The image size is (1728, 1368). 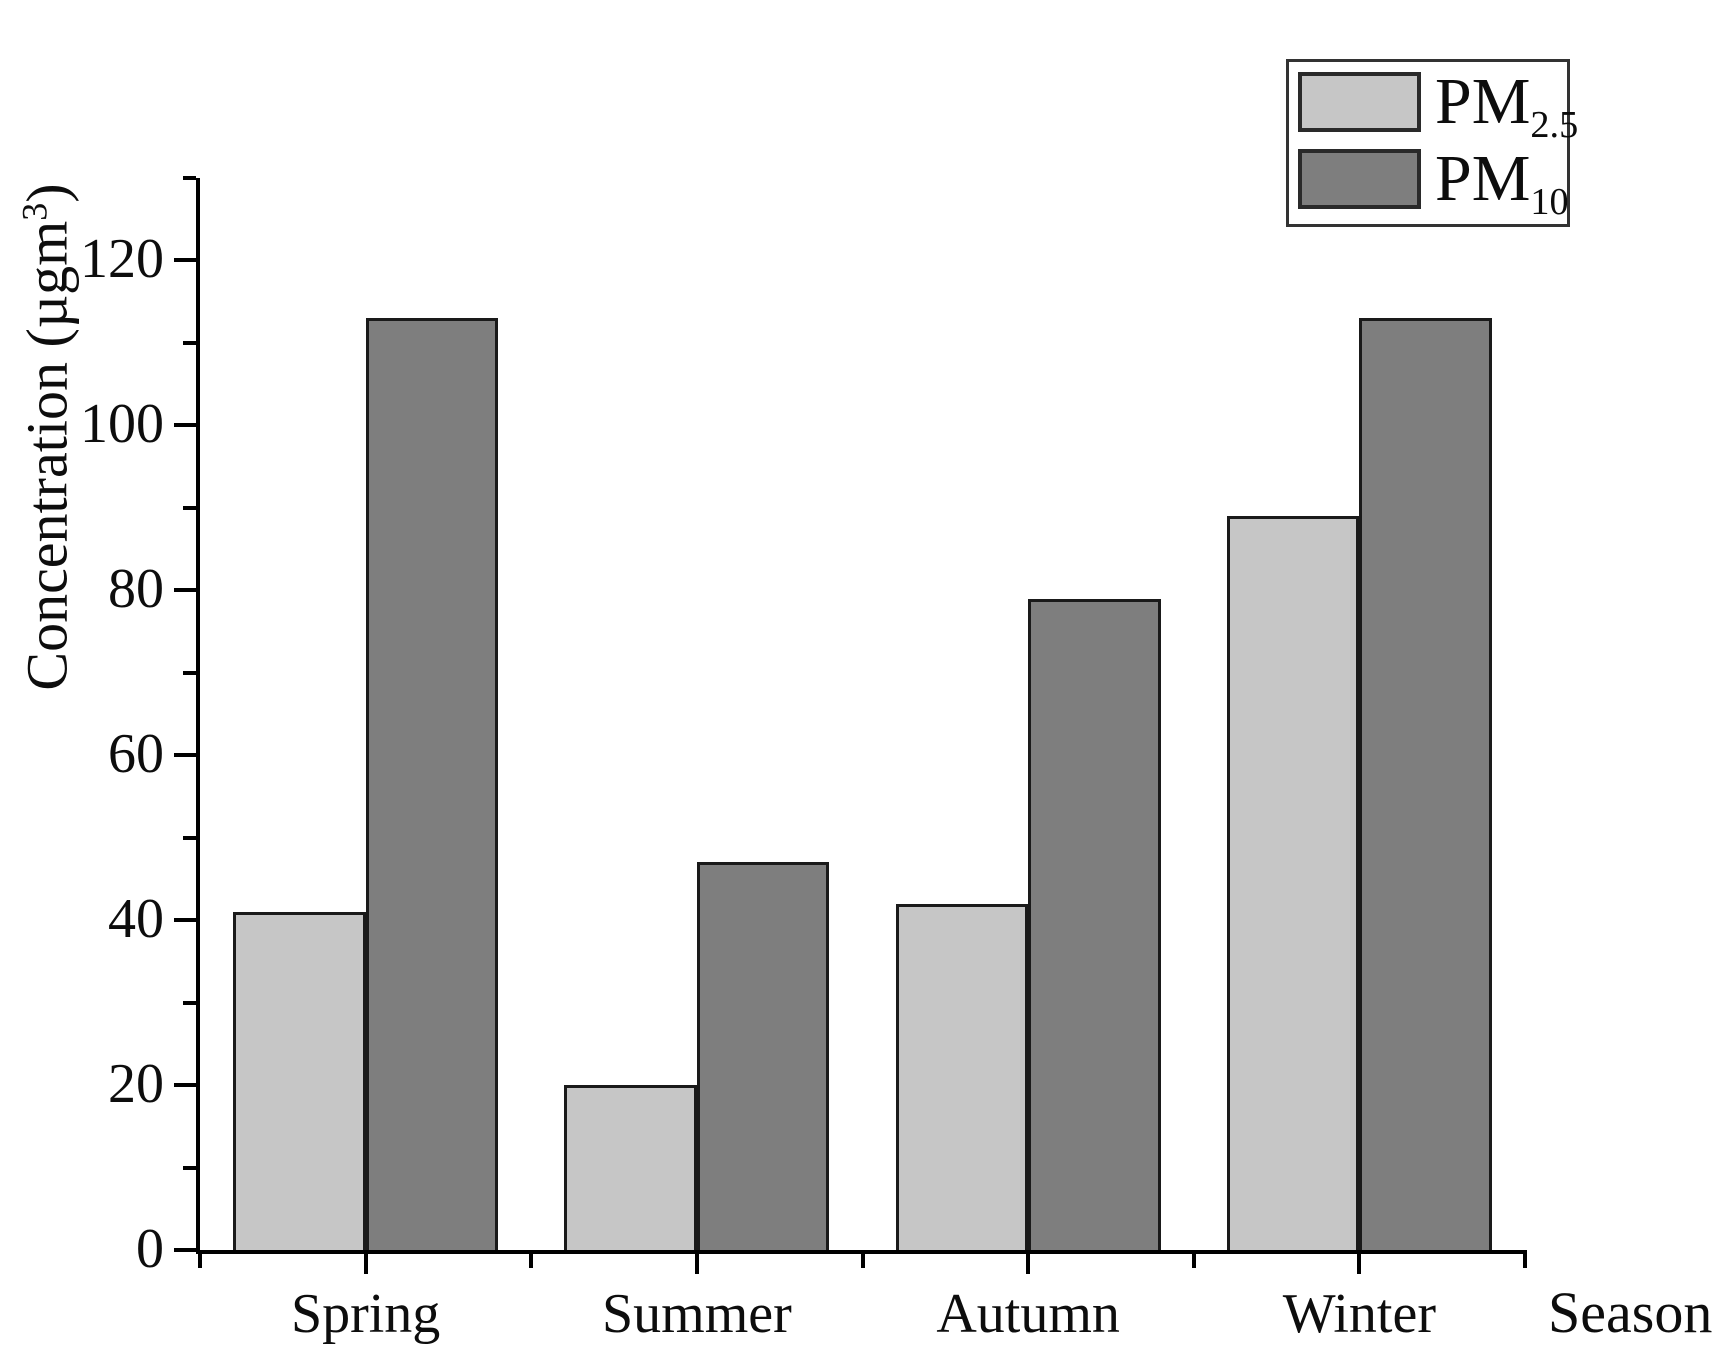 What do you see at coordinates (696, 1314) in the screenshot?
I see `x-tick-label-summer: Summer` at bounding box center [696, 1314].